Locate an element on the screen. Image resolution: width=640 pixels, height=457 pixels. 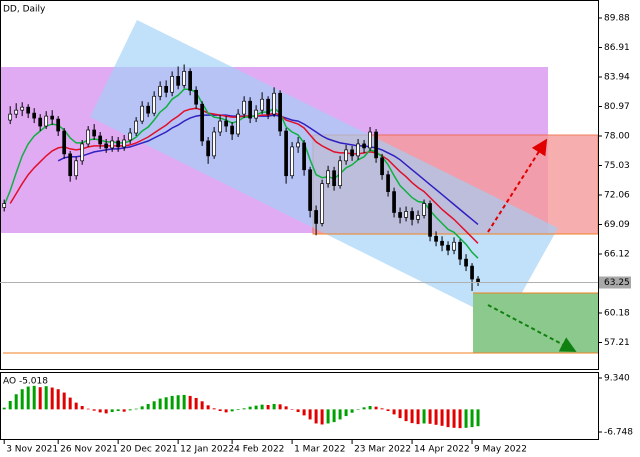
x-tick-label: 20 Dec 2021 is located at coordinates (149, 450).